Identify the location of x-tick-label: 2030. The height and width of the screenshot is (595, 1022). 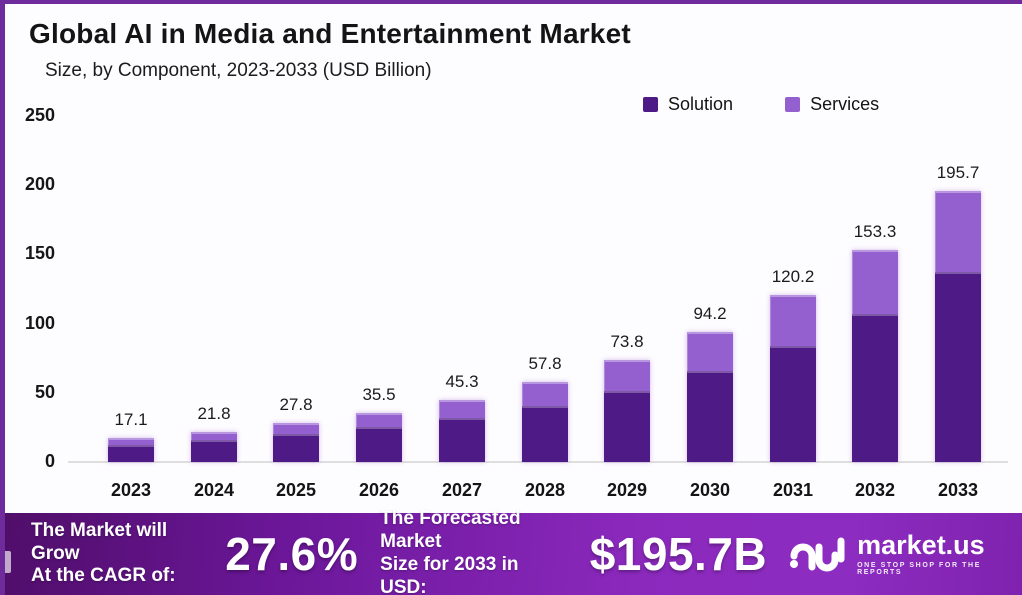
(710, 490).